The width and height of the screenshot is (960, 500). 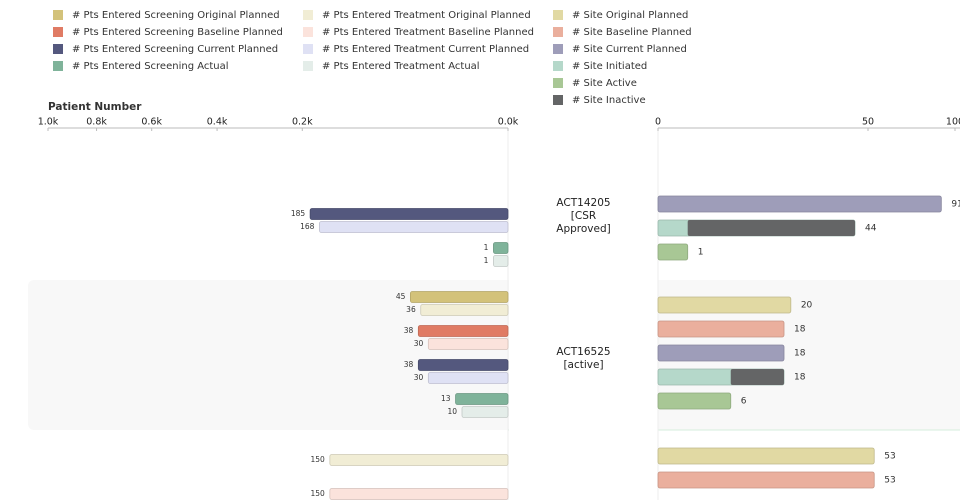 What do you see at coordinates (175, 49) in the screenshot?
I see `legend-label: # Pts Entered Screening Current Planned` at bounding box center [175, 49].